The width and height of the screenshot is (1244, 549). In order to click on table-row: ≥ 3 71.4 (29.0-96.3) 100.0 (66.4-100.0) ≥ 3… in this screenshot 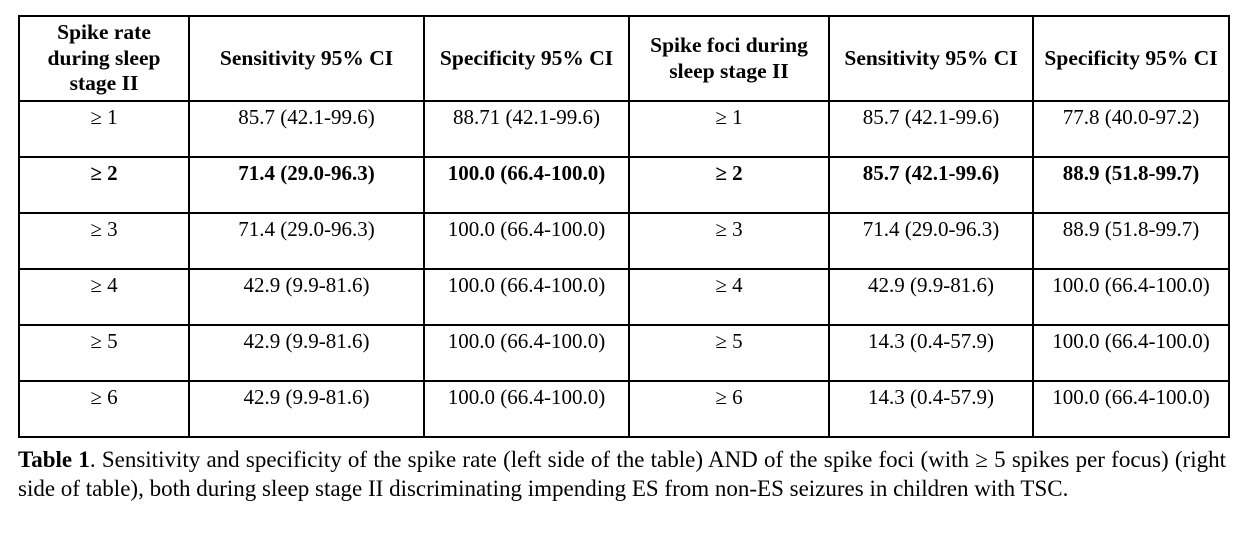, I will do `click(624, 241)`.